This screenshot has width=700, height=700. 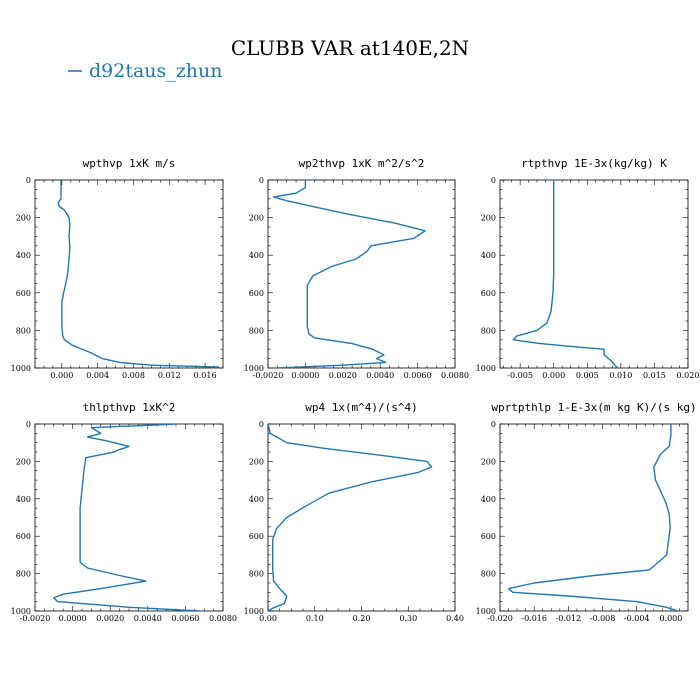 What do you see at coordinates (593, 407) in the screenshot?
I see `panel-title: wprtpthlp 1-E-3x(m kg K)/(s kg)` at bounding box center [593, 407].